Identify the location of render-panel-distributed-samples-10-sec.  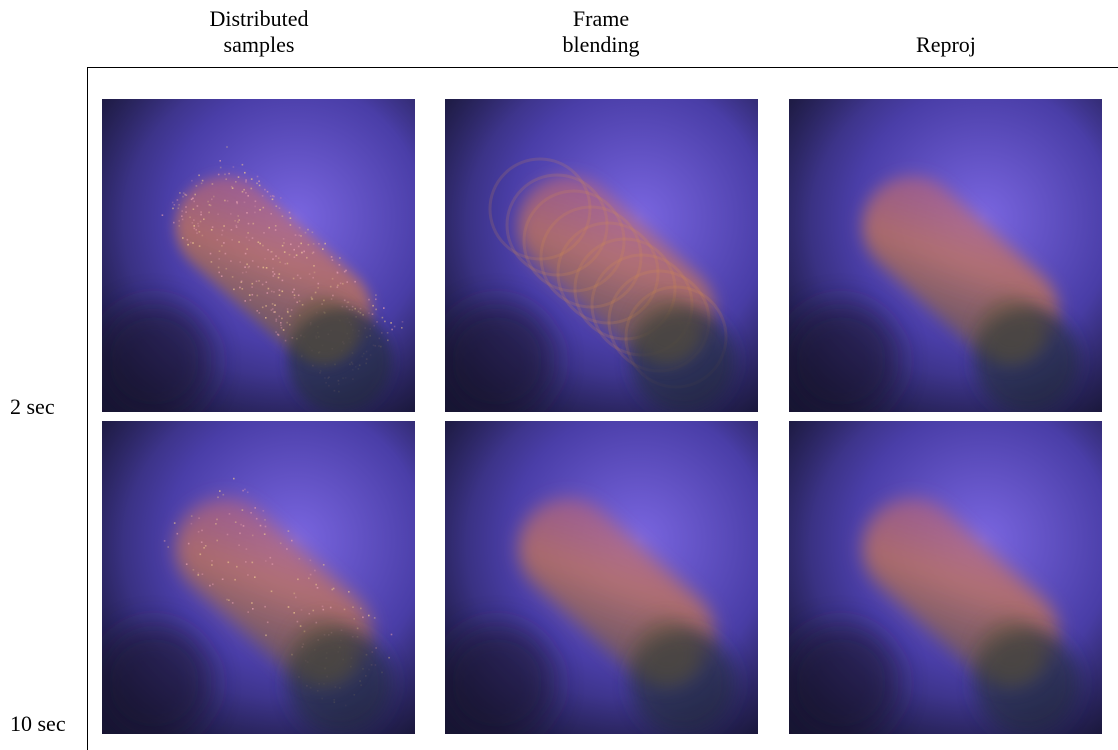
(258, 577).